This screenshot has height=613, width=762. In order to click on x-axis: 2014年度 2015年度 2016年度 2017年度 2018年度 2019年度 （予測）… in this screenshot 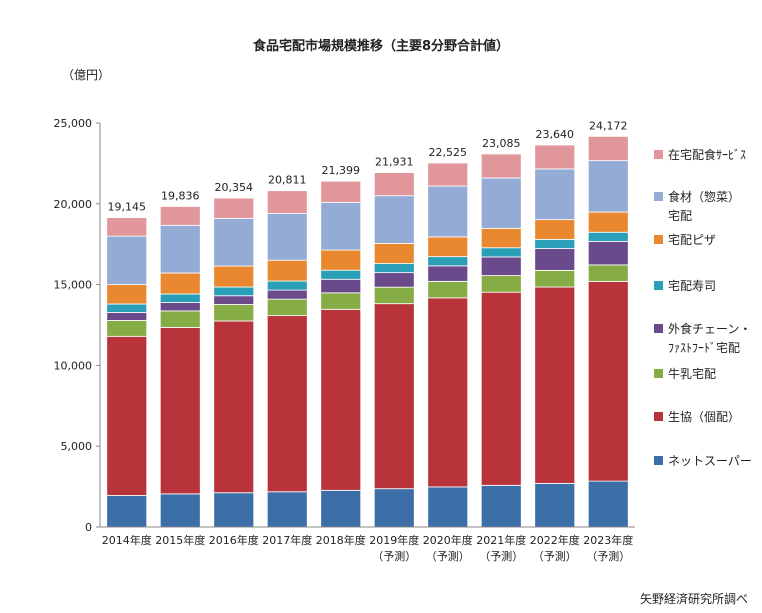, I will do `click(367, 544)`.